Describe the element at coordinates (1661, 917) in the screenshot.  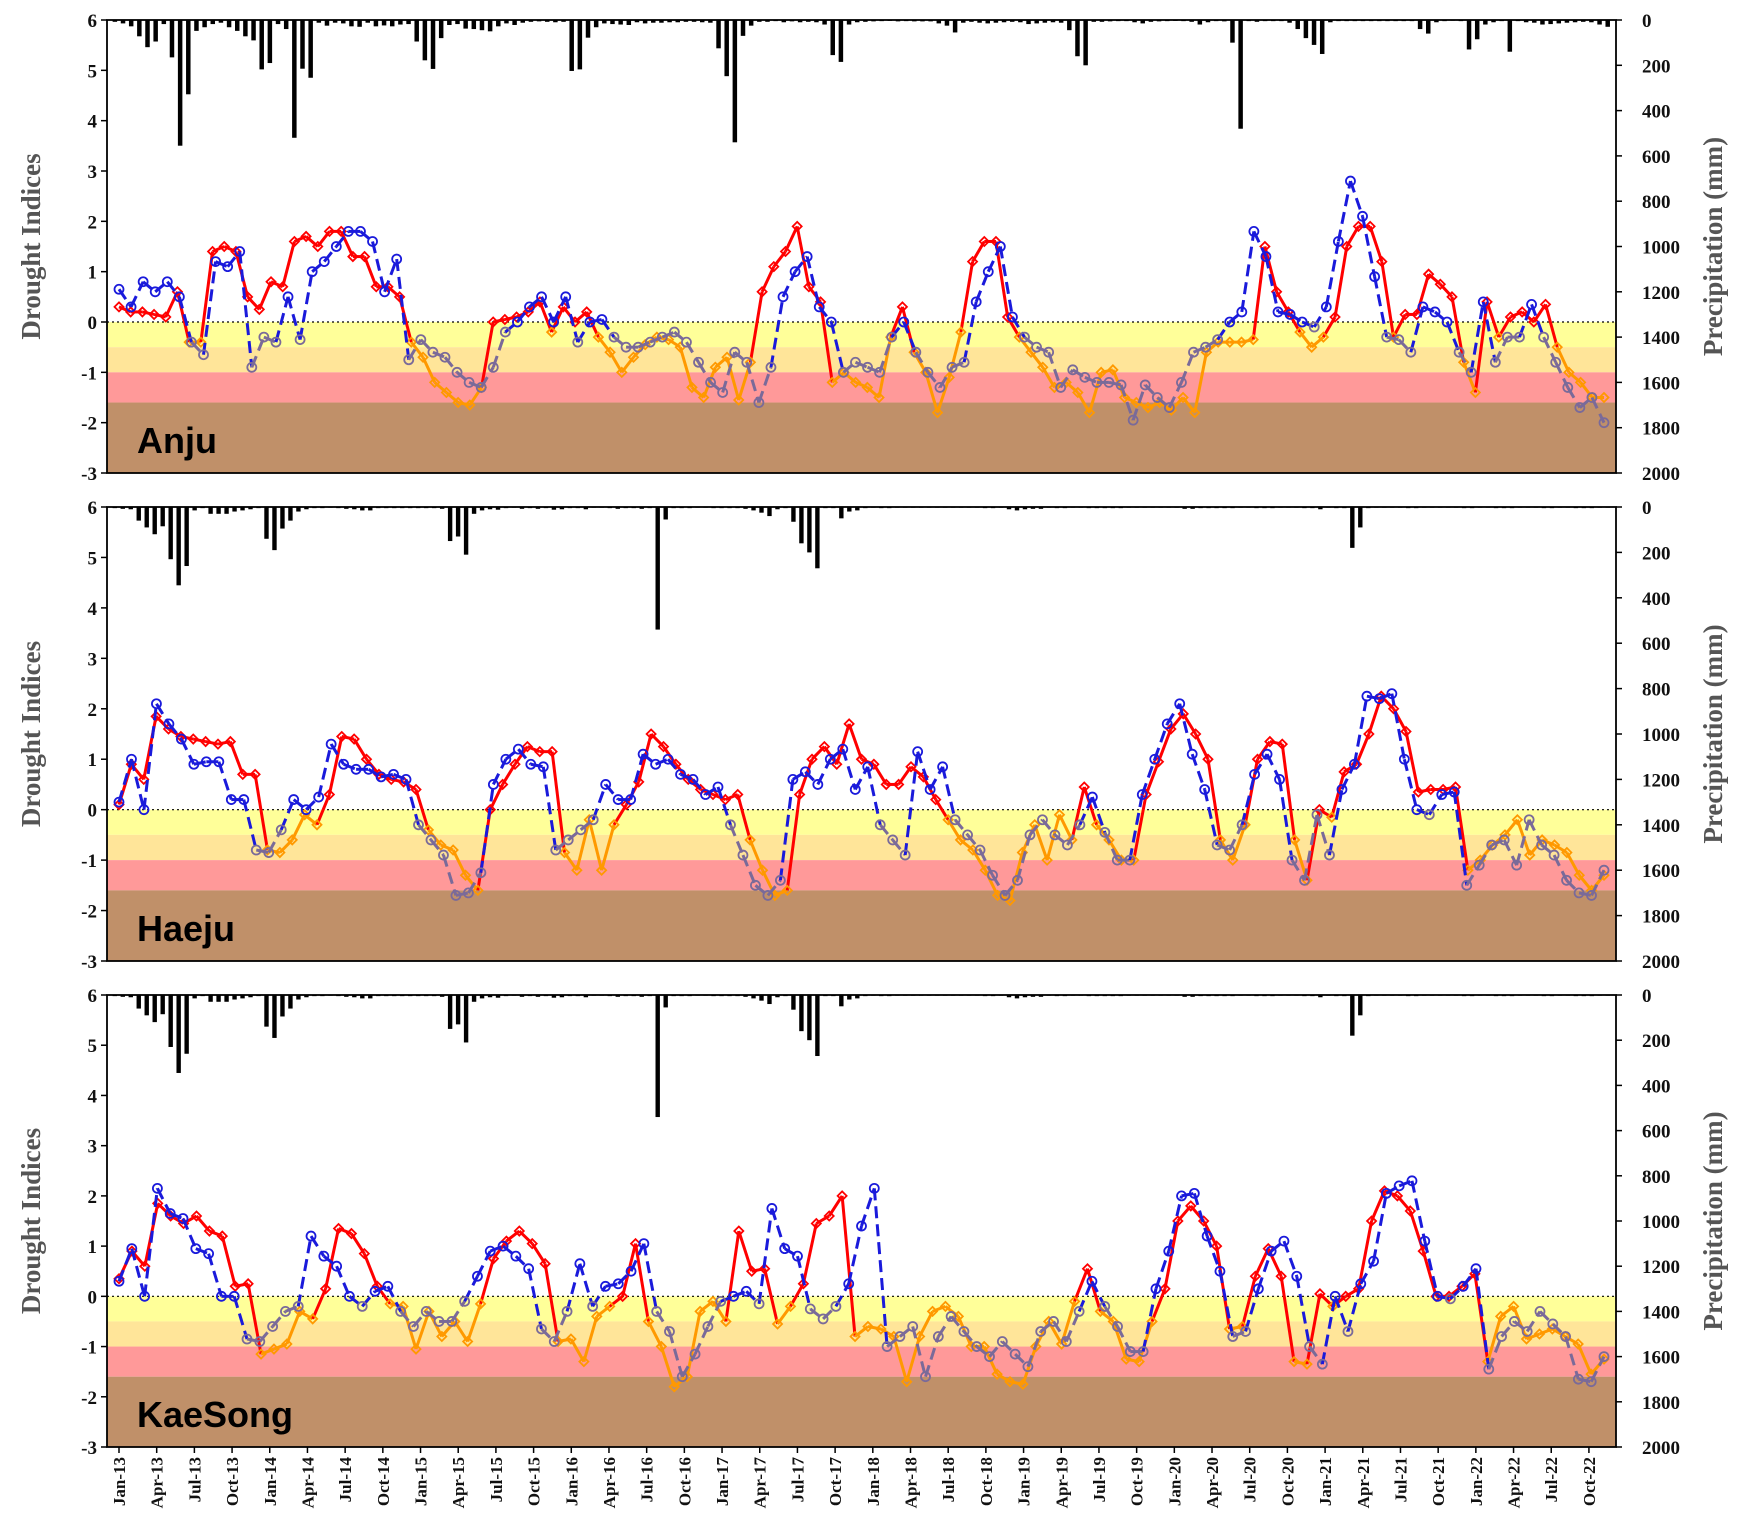
I see `y-right-tick-label: 1800` at that location.